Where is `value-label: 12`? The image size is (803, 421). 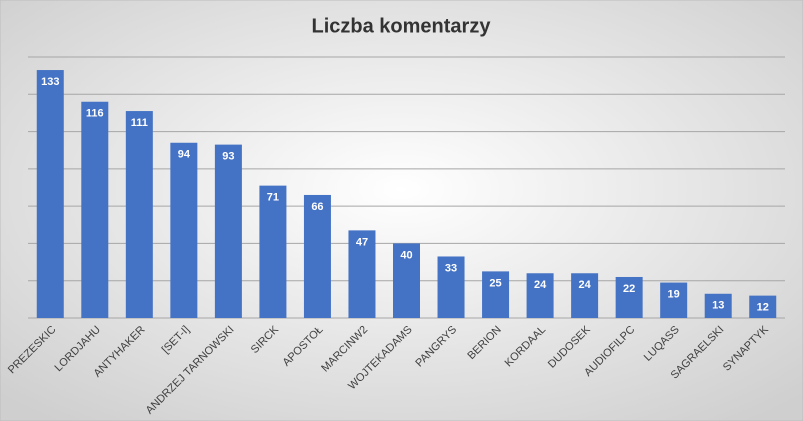 value-label: 12 is located at coordinates (763, 308).